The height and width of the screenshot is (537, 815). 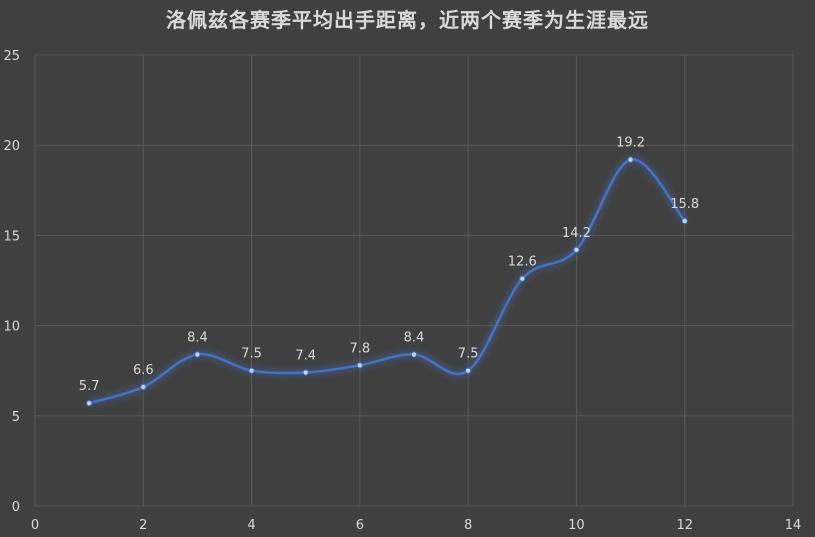 What do you see at coordinates (11, 146) in the screenshot?
I see `y-tick-label: 20` at bounding box center [11, 146].